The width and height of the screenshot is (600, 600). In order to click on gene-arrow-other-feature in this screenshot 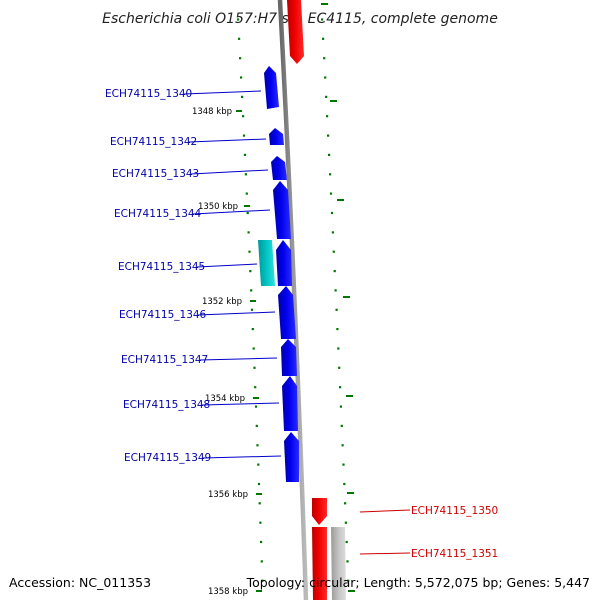, I will do `click(338, 563)`.